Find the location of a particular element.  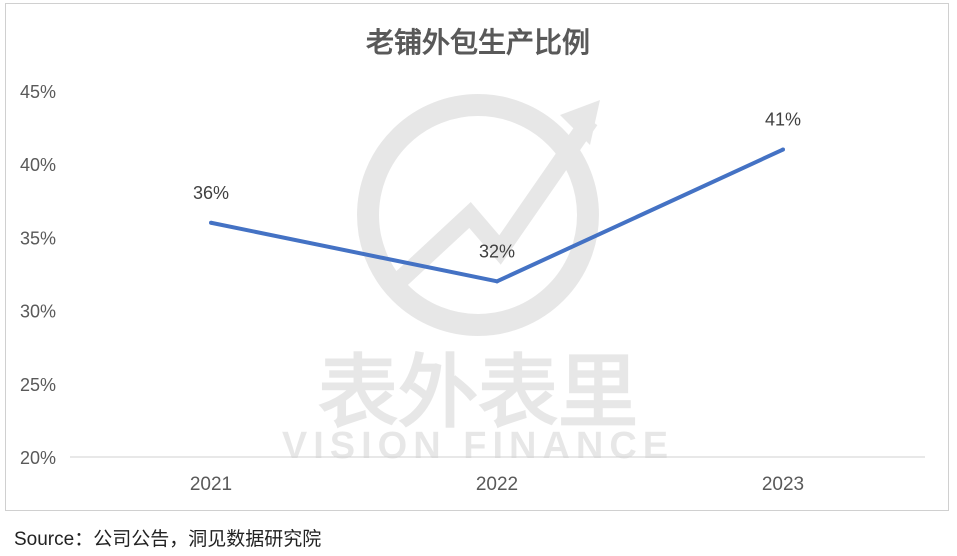

y-tick-label: 30% is located at coordinates (38, 312).